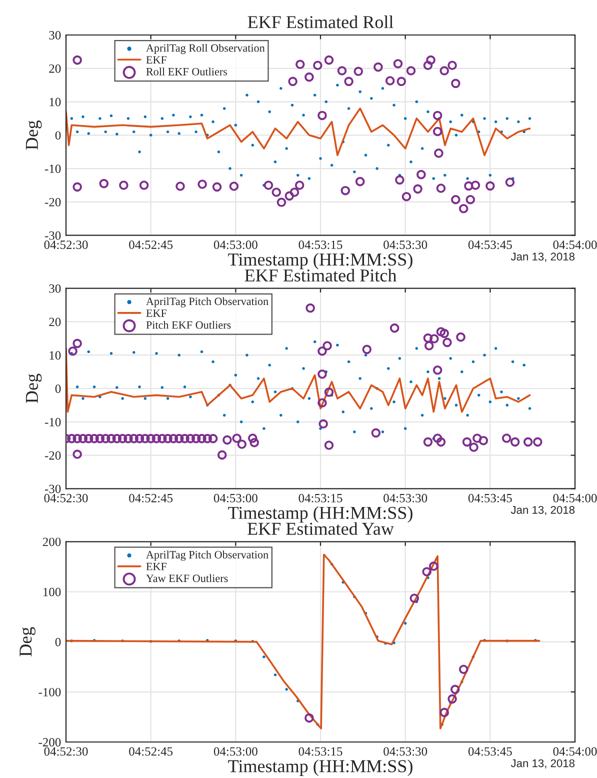 The image size is (597, 778). What do you see at coordinates (187, 72) in the screenshot?
I see `legend-label: Roll EKF Outliers` at bounding box center [187, 72].